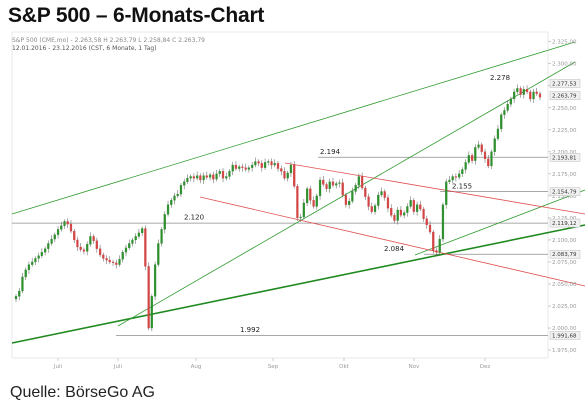 This screenshot has width=586, height=410. I want to click on x-tick-label: Dez, so click(485, 367).